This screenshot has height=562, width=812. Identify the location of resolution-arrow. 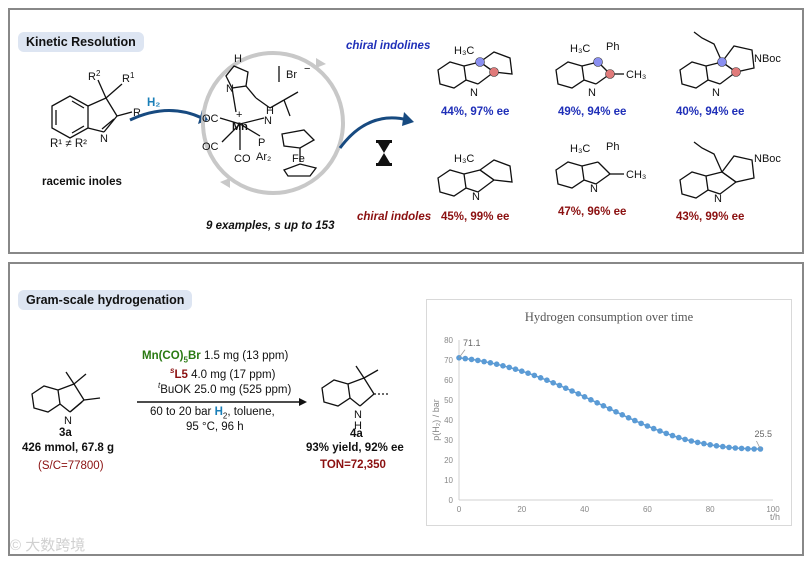
(376, 130).